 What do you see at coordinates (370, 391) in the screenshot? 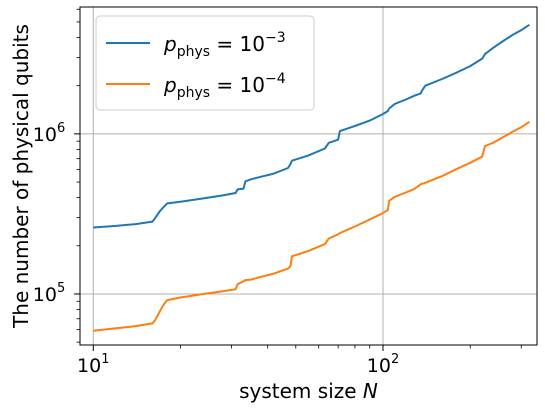
I see `x-axis-label-variable: N` at bounding box center [370, 391].